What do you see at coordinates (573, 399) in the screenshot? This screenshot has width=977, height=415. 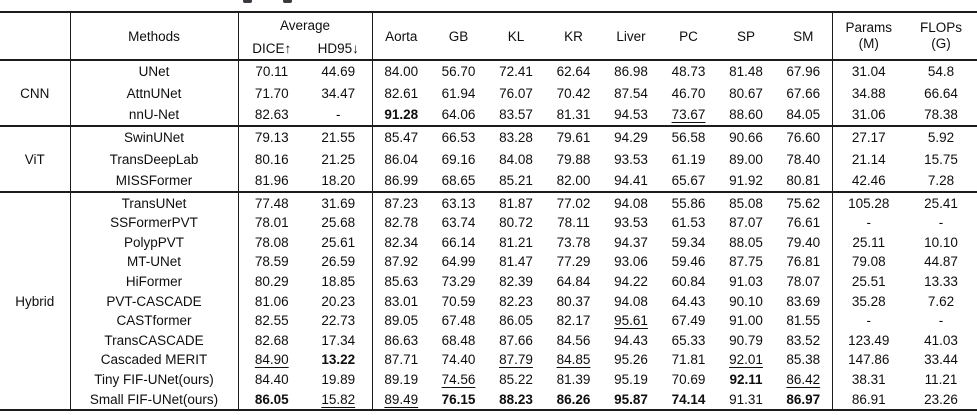 I see `value-cell: 86.26` at bounding box center [573, 399].